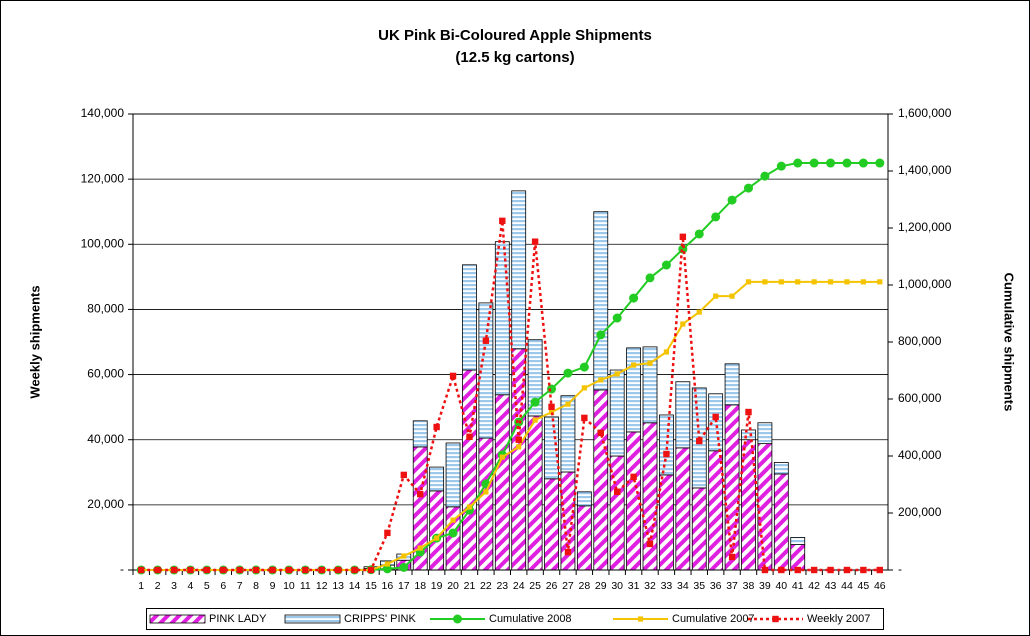 The width and height of the screenshot is (1030, 636). I want to click on x-tick-label: 24, so click(519, 586).